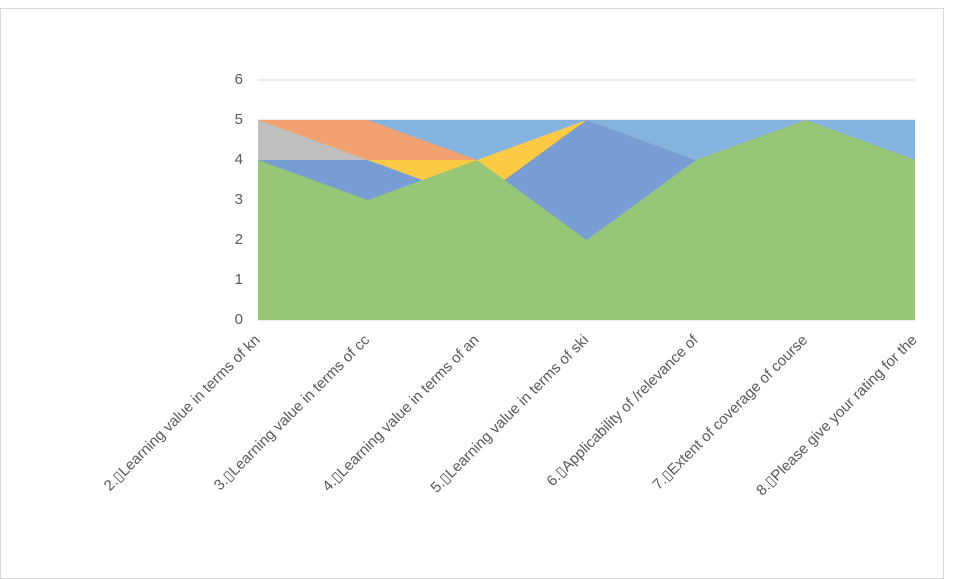  What do you see at coordinates (239, 119) in the screenshot?
I see `y-tick-label: 5` at bounding box center [239, 119].